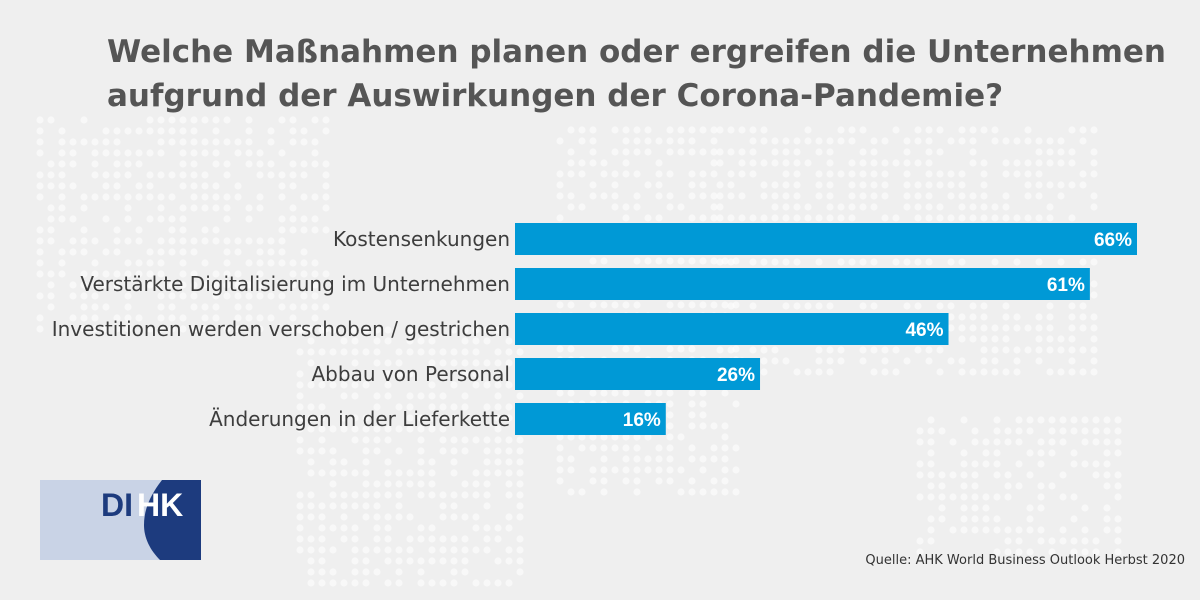  What do you see at coordinates (117, 505) in the screenshot?
I see `logo-text-di: DI` at bounding box center [117, 505].